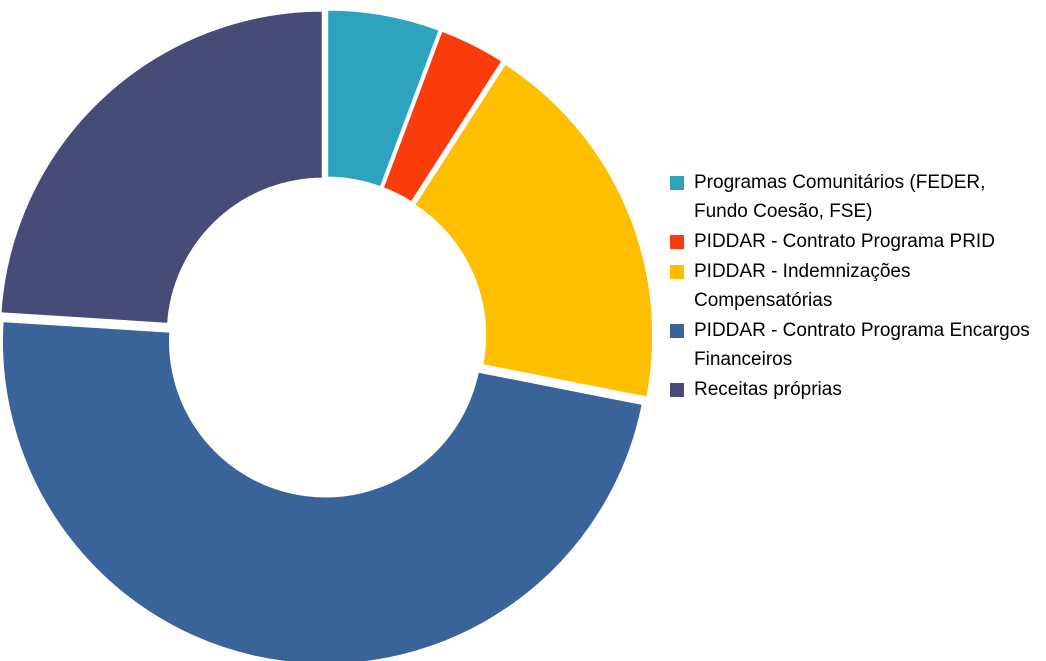  Describe the element at coordinates (768, 389) in the screenshot. I see `legend-label: Receitas próprias` at that location.